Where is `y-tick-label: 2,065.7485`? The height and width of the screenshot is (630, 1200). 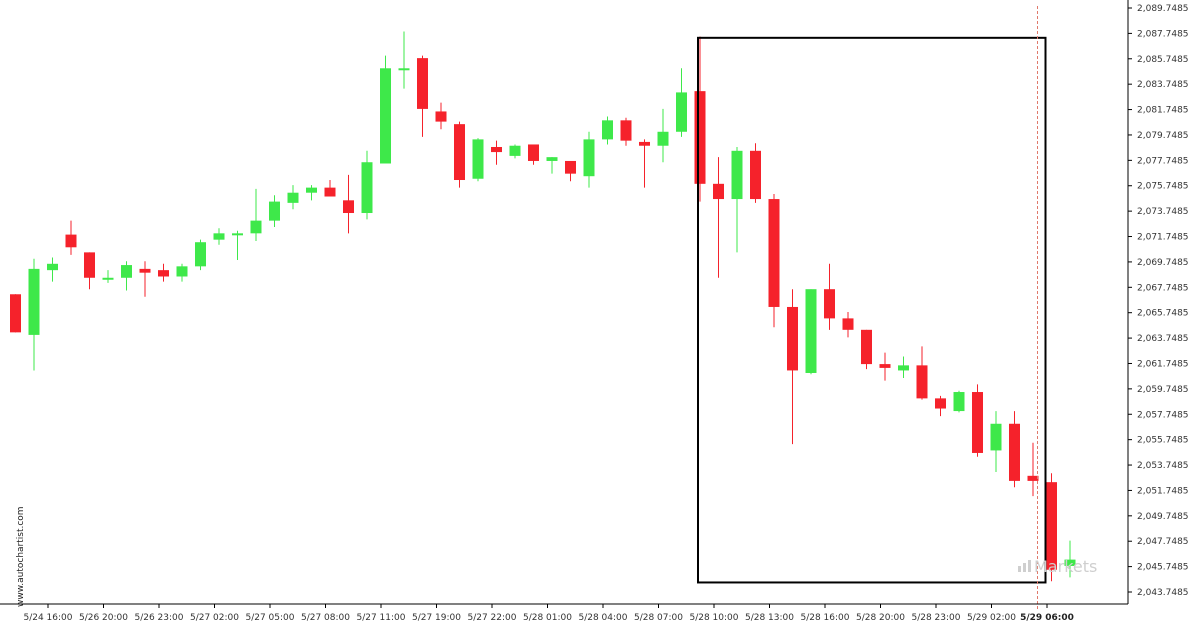
y-tick-label: 2,065.7485 is located at coordinates (1163, 314).